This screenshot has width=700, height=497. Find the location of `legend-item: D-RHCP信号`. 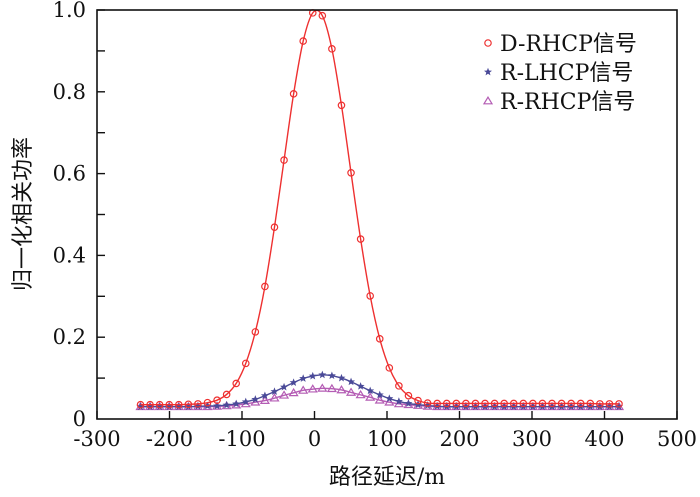

legend-item: D-RHCP信号 is located at coordinates (560, 44).